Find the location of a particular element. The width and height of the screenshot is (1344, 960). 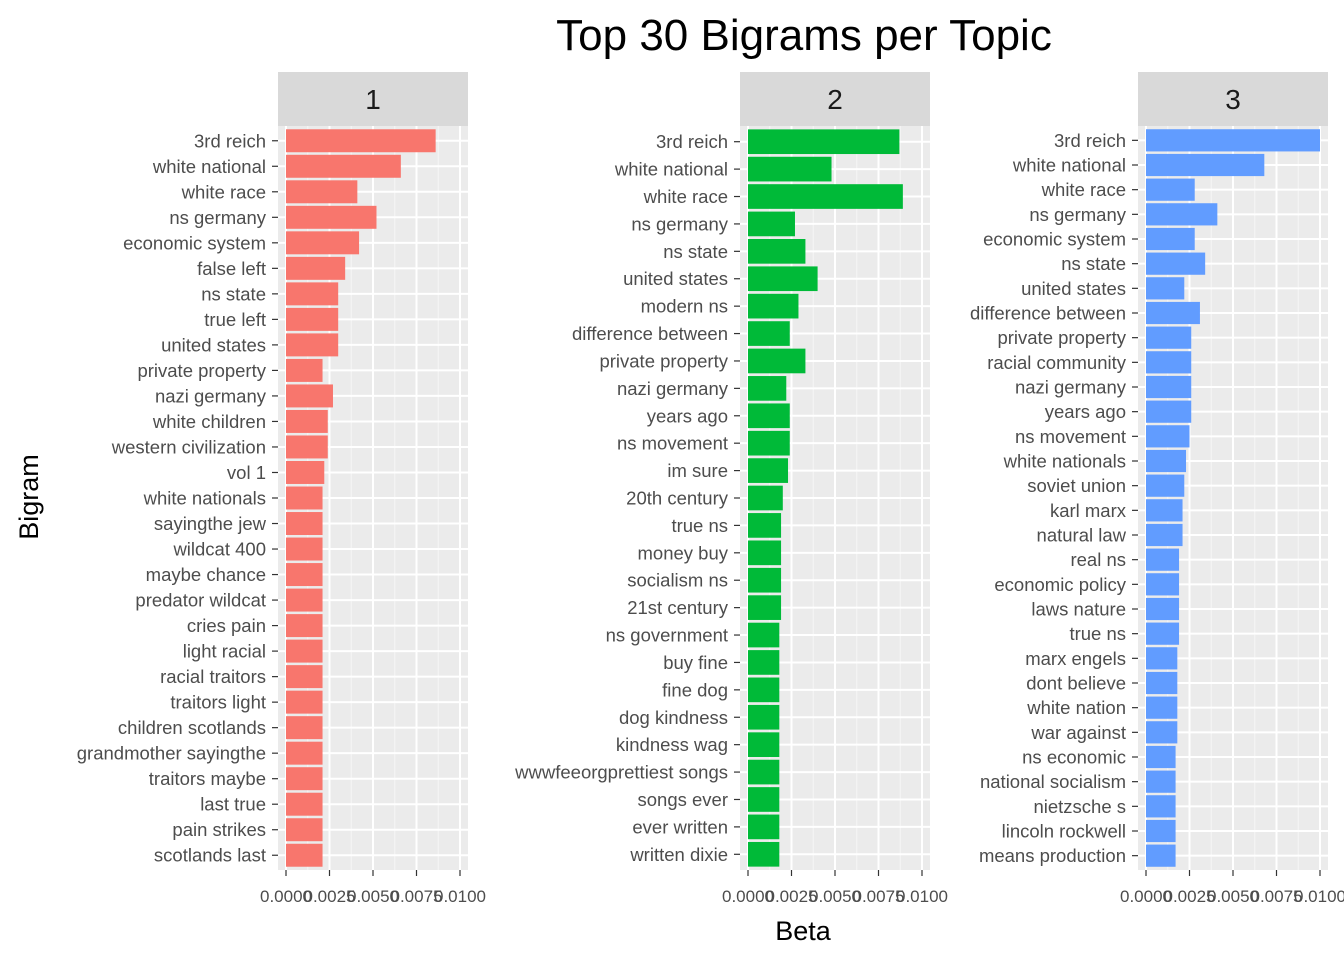

category-label: fine dog is located at coordinates (695, 689).